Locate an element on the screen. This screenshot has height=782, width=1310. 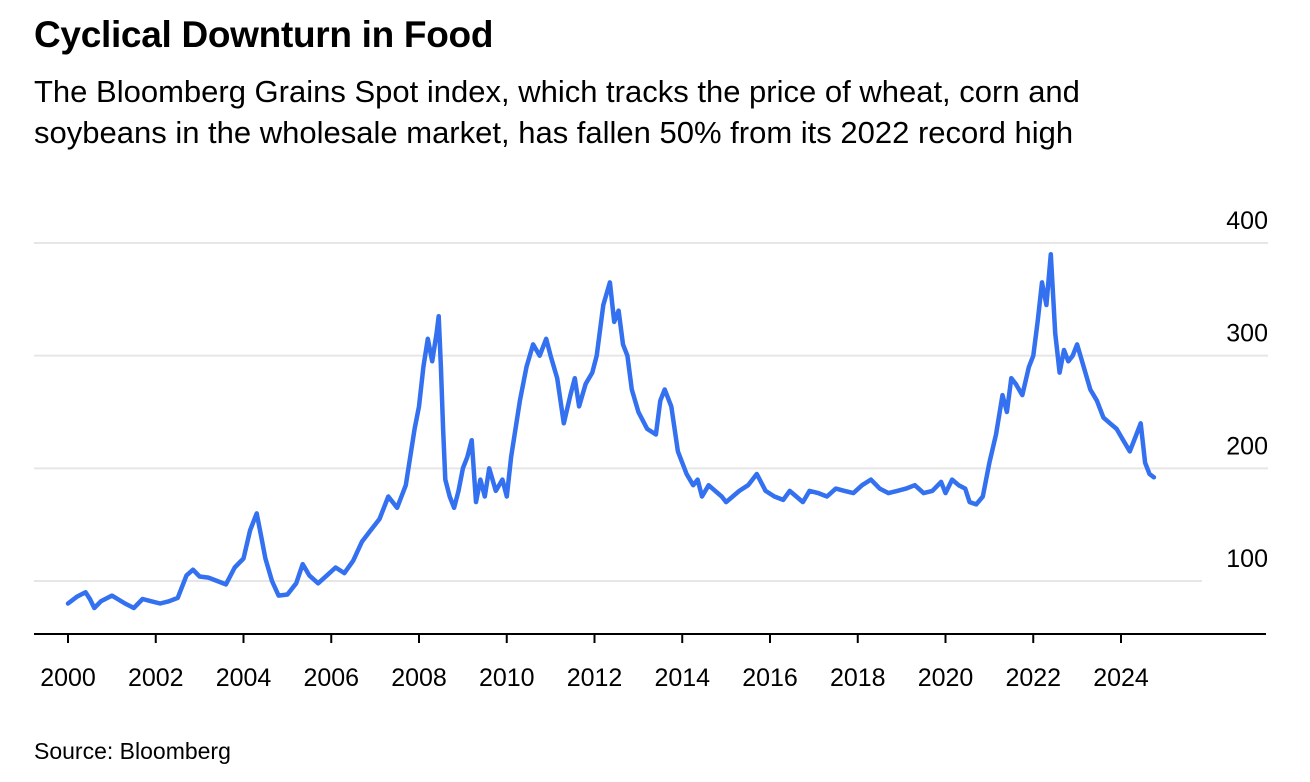
y-tick-label-300: 300 is located at coordinates (1247, 334).